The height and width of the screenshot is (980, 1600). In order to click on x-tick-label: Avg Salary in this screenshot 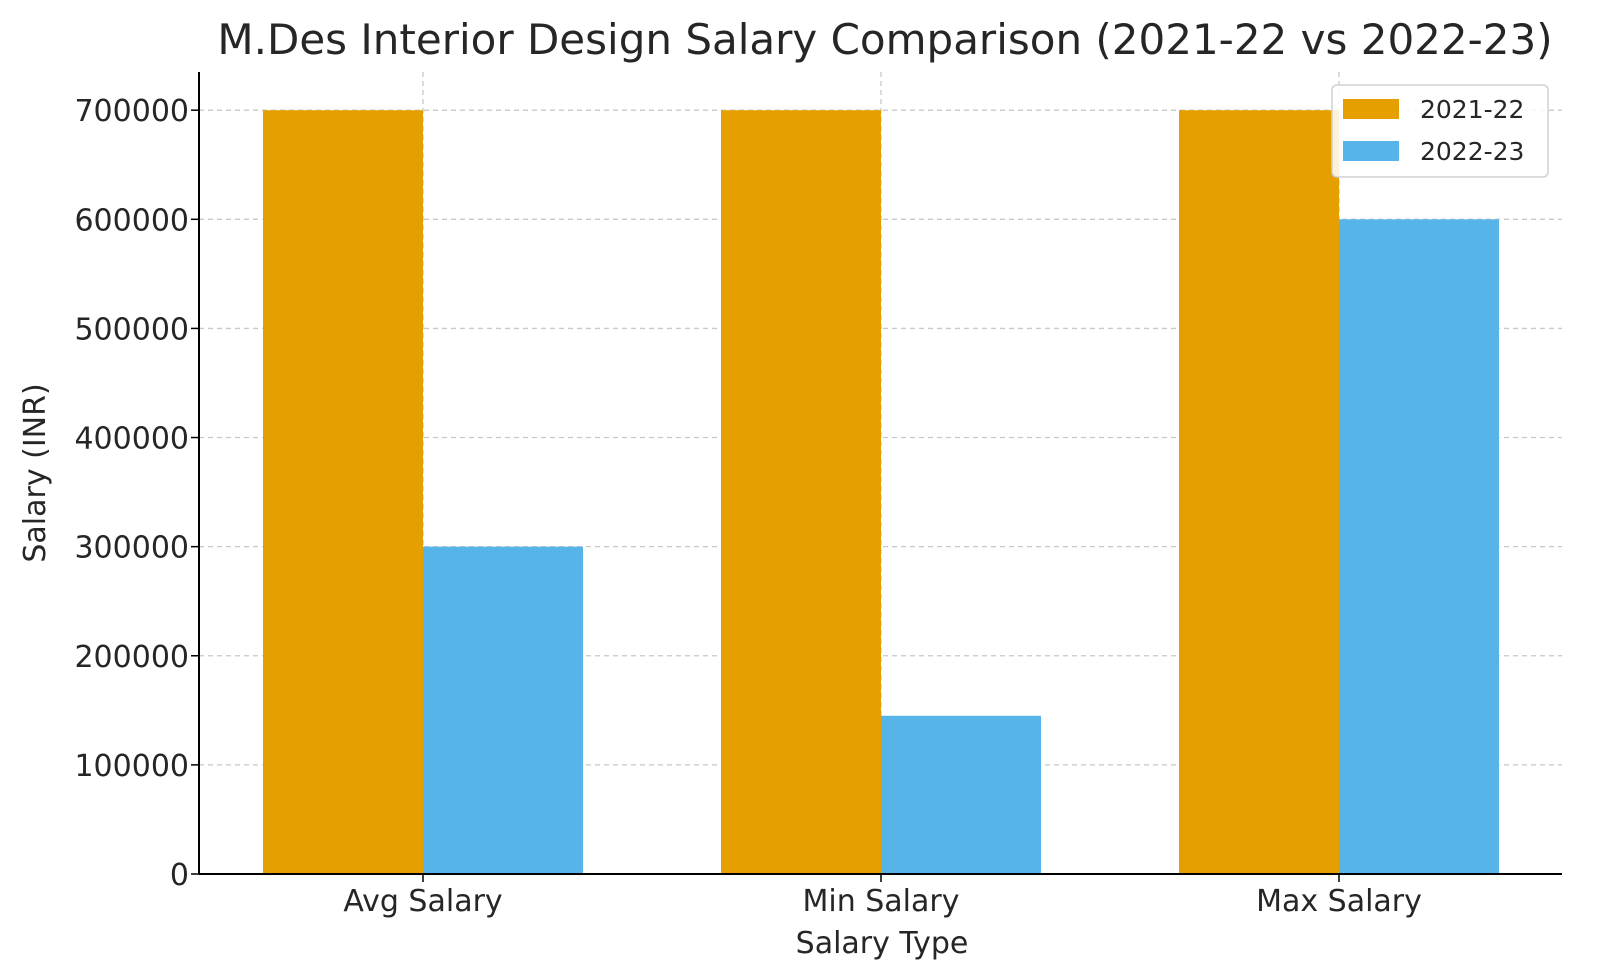, I will do `click(422, 901)`.